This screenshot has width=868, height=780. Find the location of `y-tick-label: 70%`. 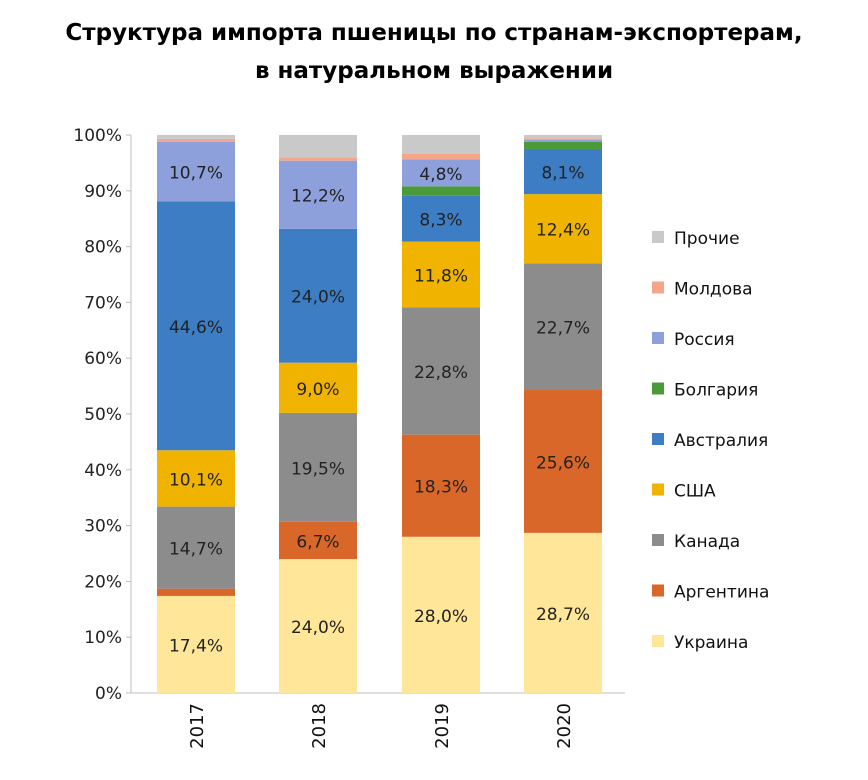

y-tick-label: 70% is located at coordinates (103, 303).